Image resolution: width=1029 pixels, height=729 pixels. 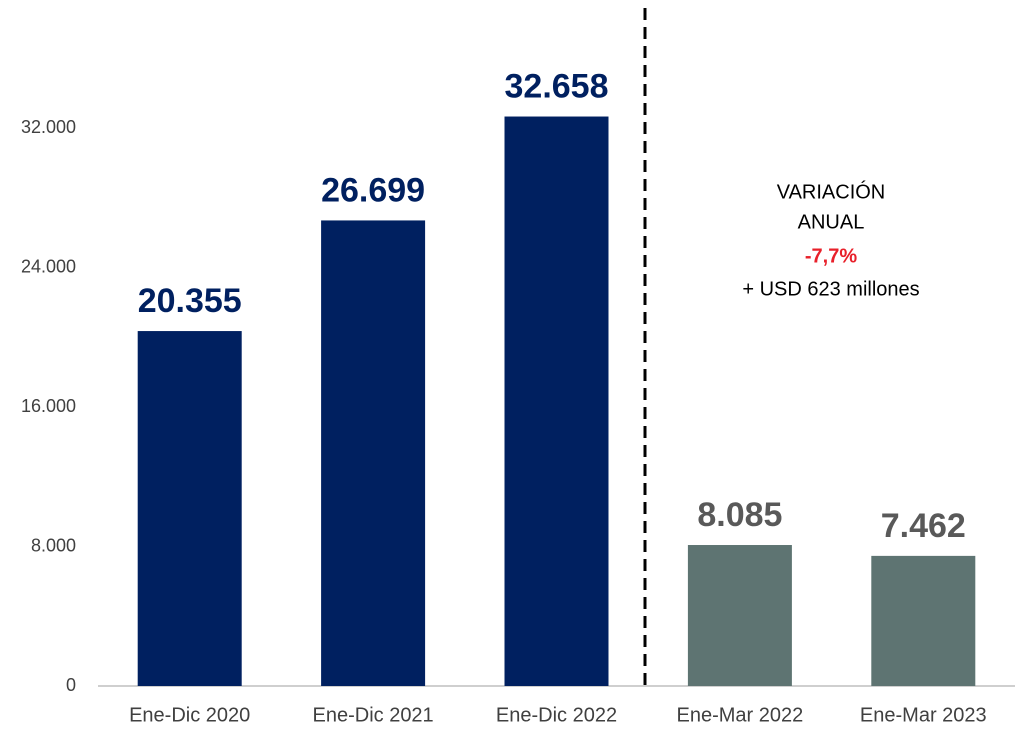 I want to click on annotation-detail: + USD 623 millones, so click(x=830, y=289).